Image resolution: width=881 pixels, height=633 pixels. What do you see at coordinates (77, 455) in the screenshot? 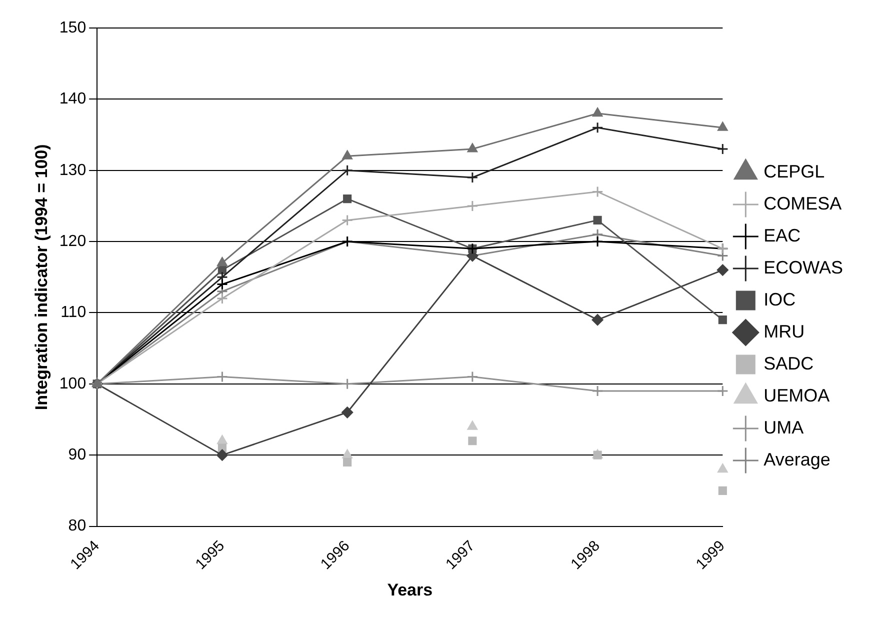
I see `y-tick-label: 90` at bounding box center [77, 455].